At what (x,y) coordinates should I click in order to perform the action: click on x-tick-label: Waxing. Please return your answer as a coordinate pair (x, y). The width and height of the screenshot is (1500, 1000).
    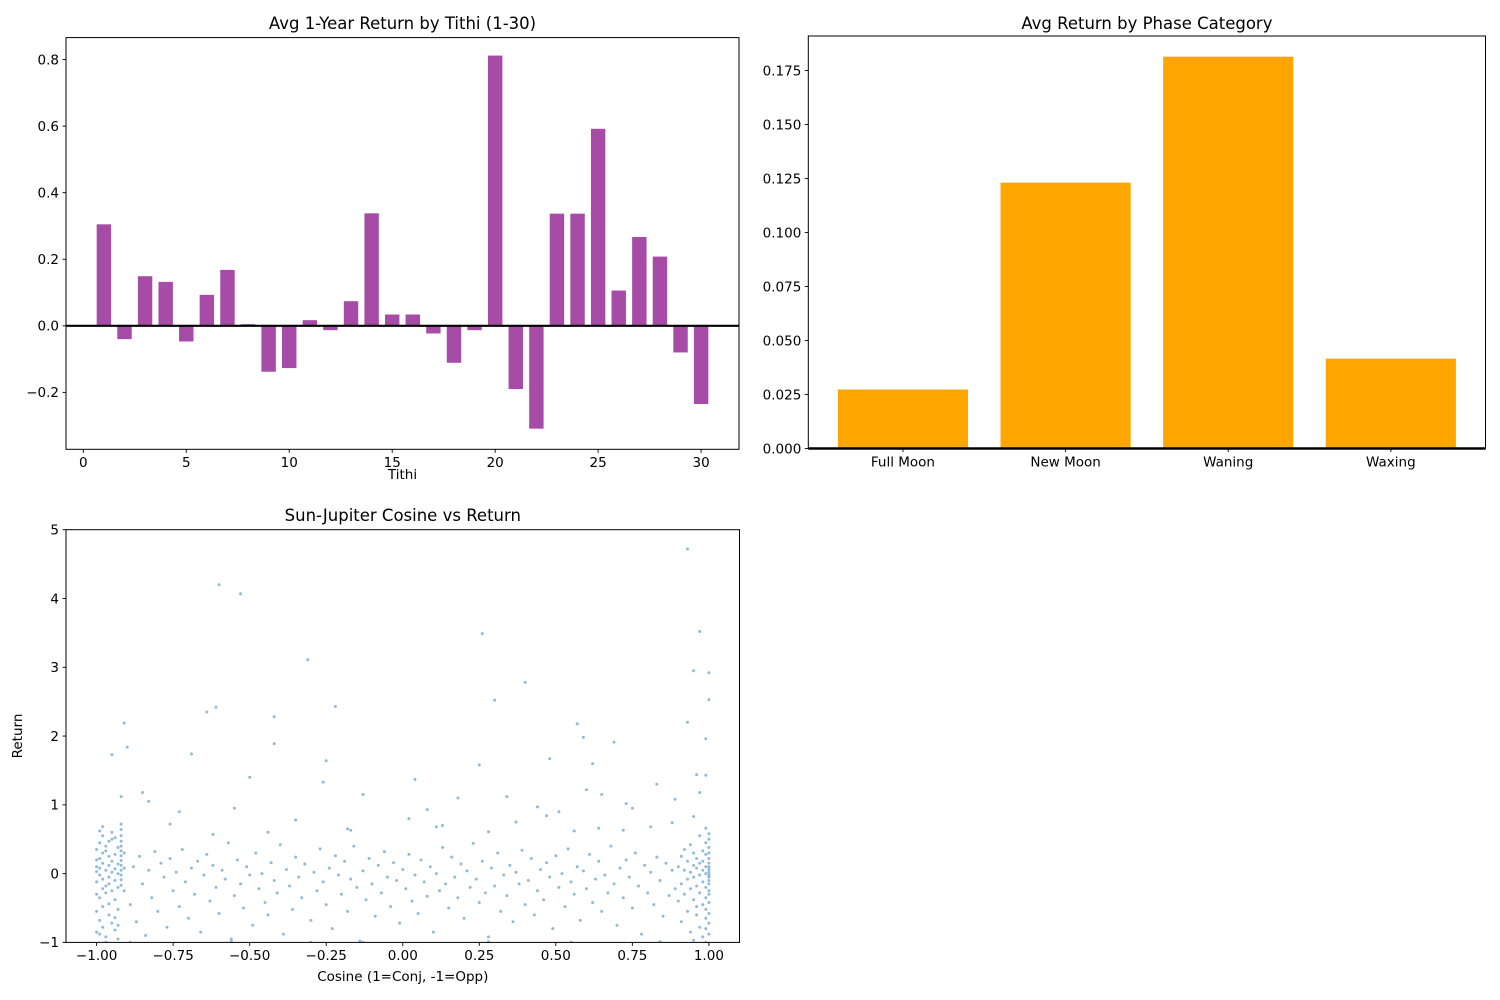
    Looking at the image, I should click on (1391, 462).